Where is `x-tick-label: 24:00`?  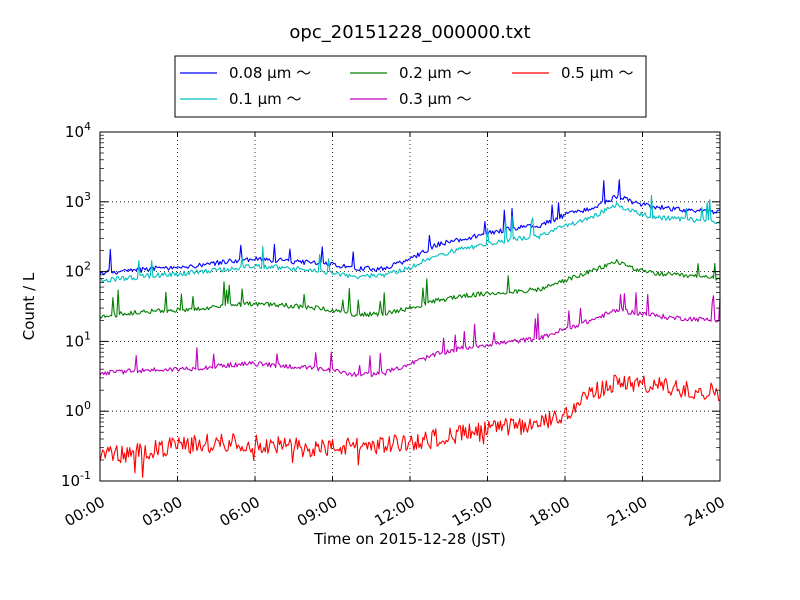
x-tick-label: 24:00 is located at coordinates (705, 511).